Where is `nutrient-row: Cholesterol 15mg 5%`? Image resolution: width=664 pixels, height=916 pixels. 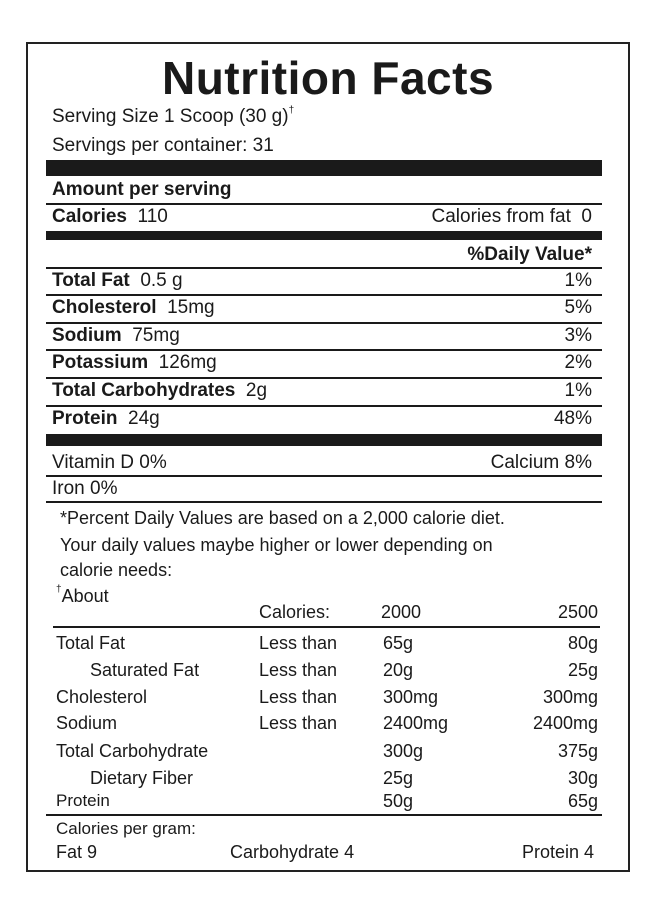
nutrient-row: Cholesterol 15mg 5% is located at coordinates (322, 308).